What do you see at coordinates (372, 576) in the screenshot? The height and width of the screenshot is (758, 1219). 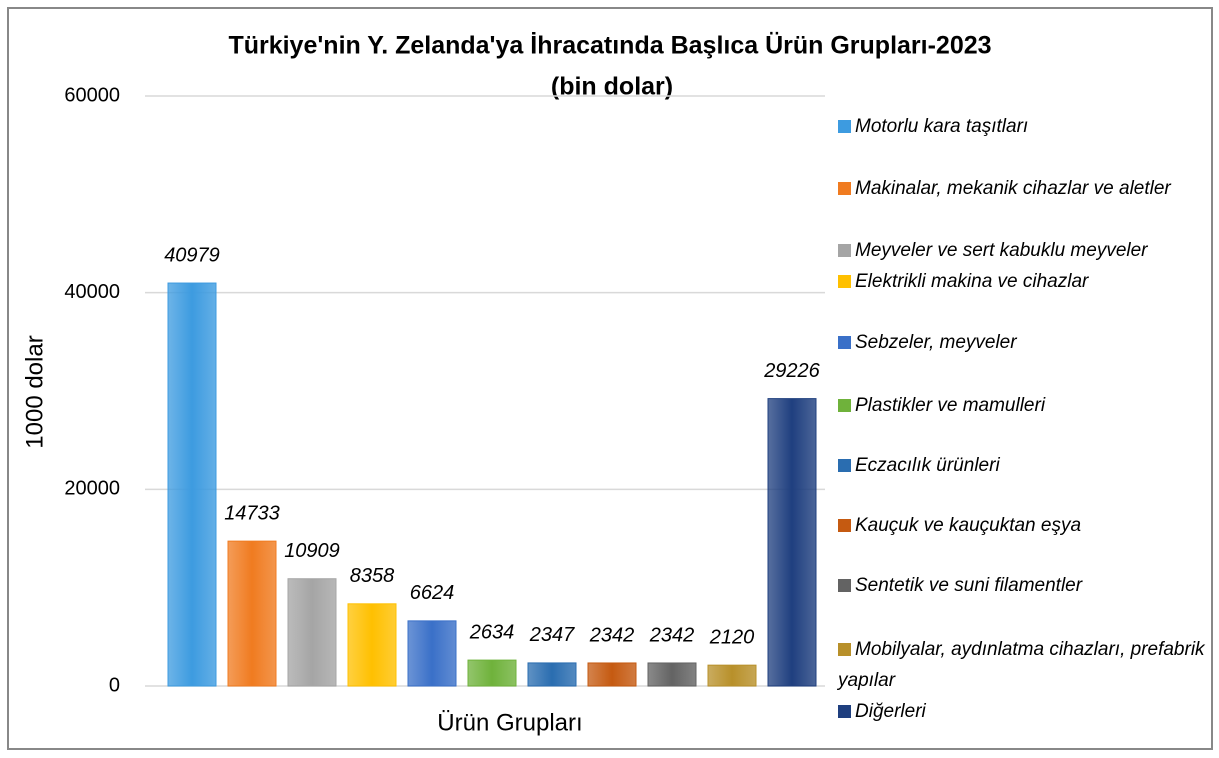 I see `value-label: 8358` at bounding box center [372, 576].